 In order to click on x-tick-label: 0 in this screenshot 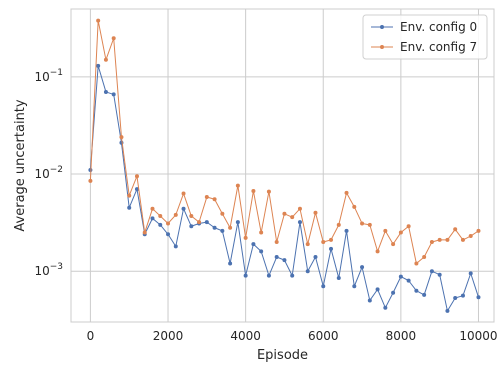, I will do `click(91, 336)`.